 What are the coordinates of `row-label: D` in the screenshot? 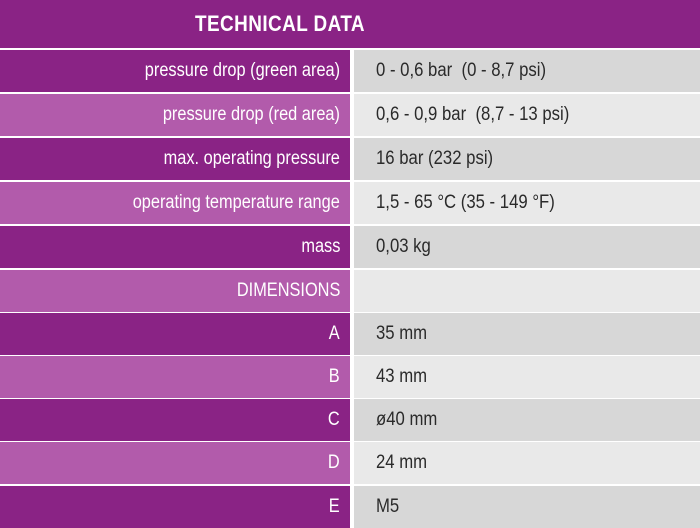 It's located at (175, 463).